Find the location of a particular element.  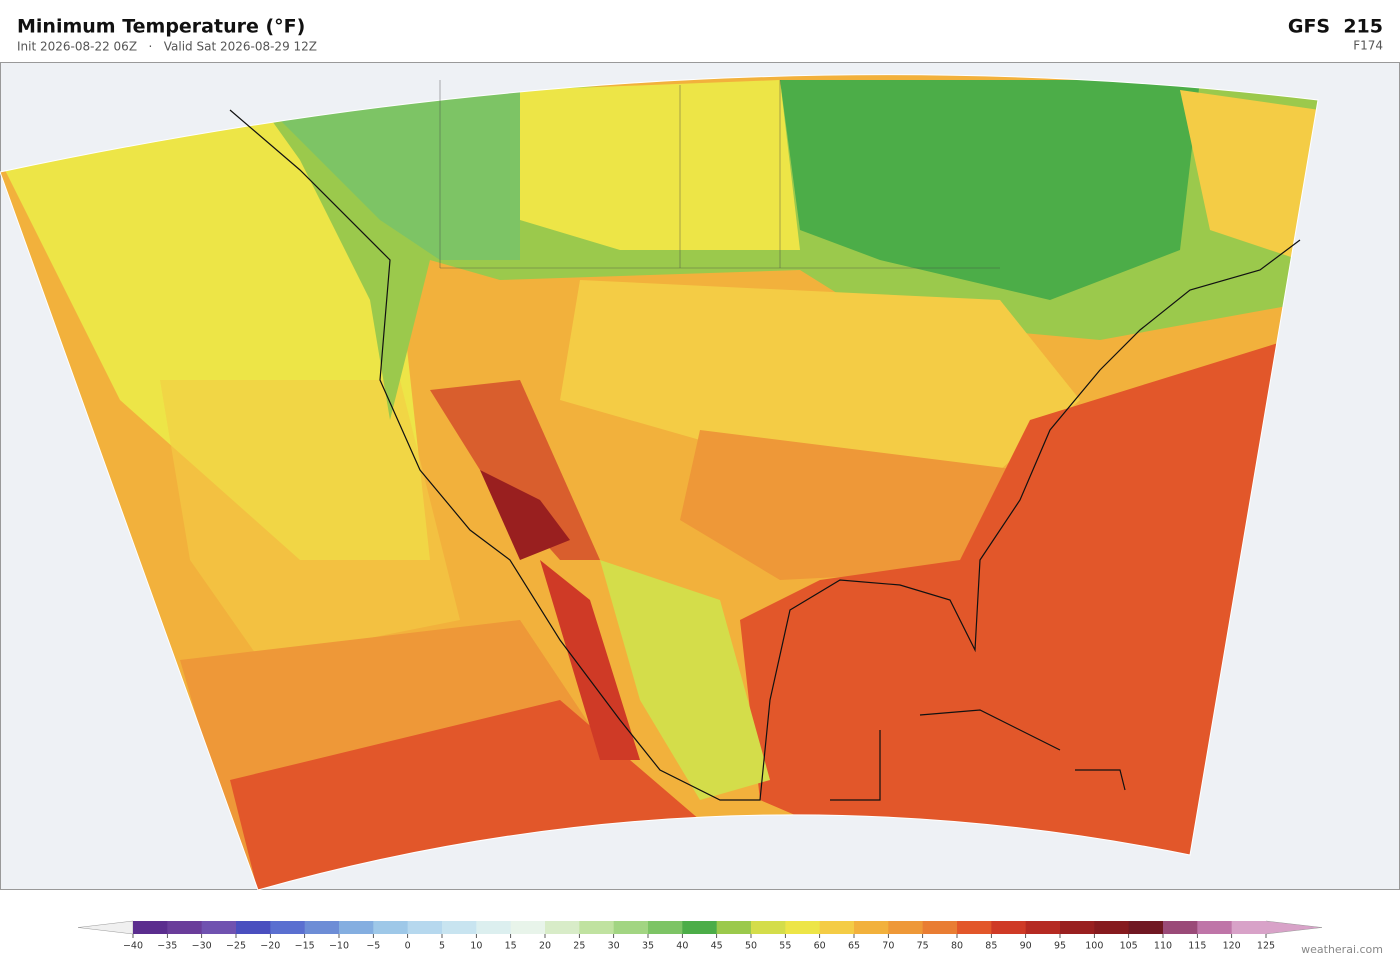

colorbar-tick-label: 40 is located at coordinates (682, 946).